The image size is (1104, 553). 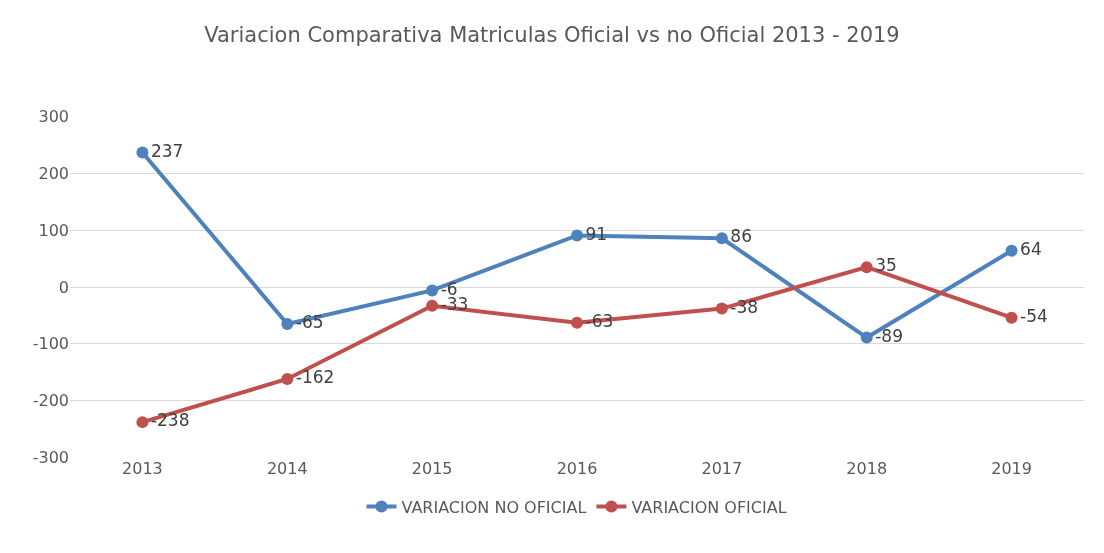 What do you see at coordinates (53, 174) in the screenshot?
I see `y-tick-label: 200` at bounding box center [53, 174].